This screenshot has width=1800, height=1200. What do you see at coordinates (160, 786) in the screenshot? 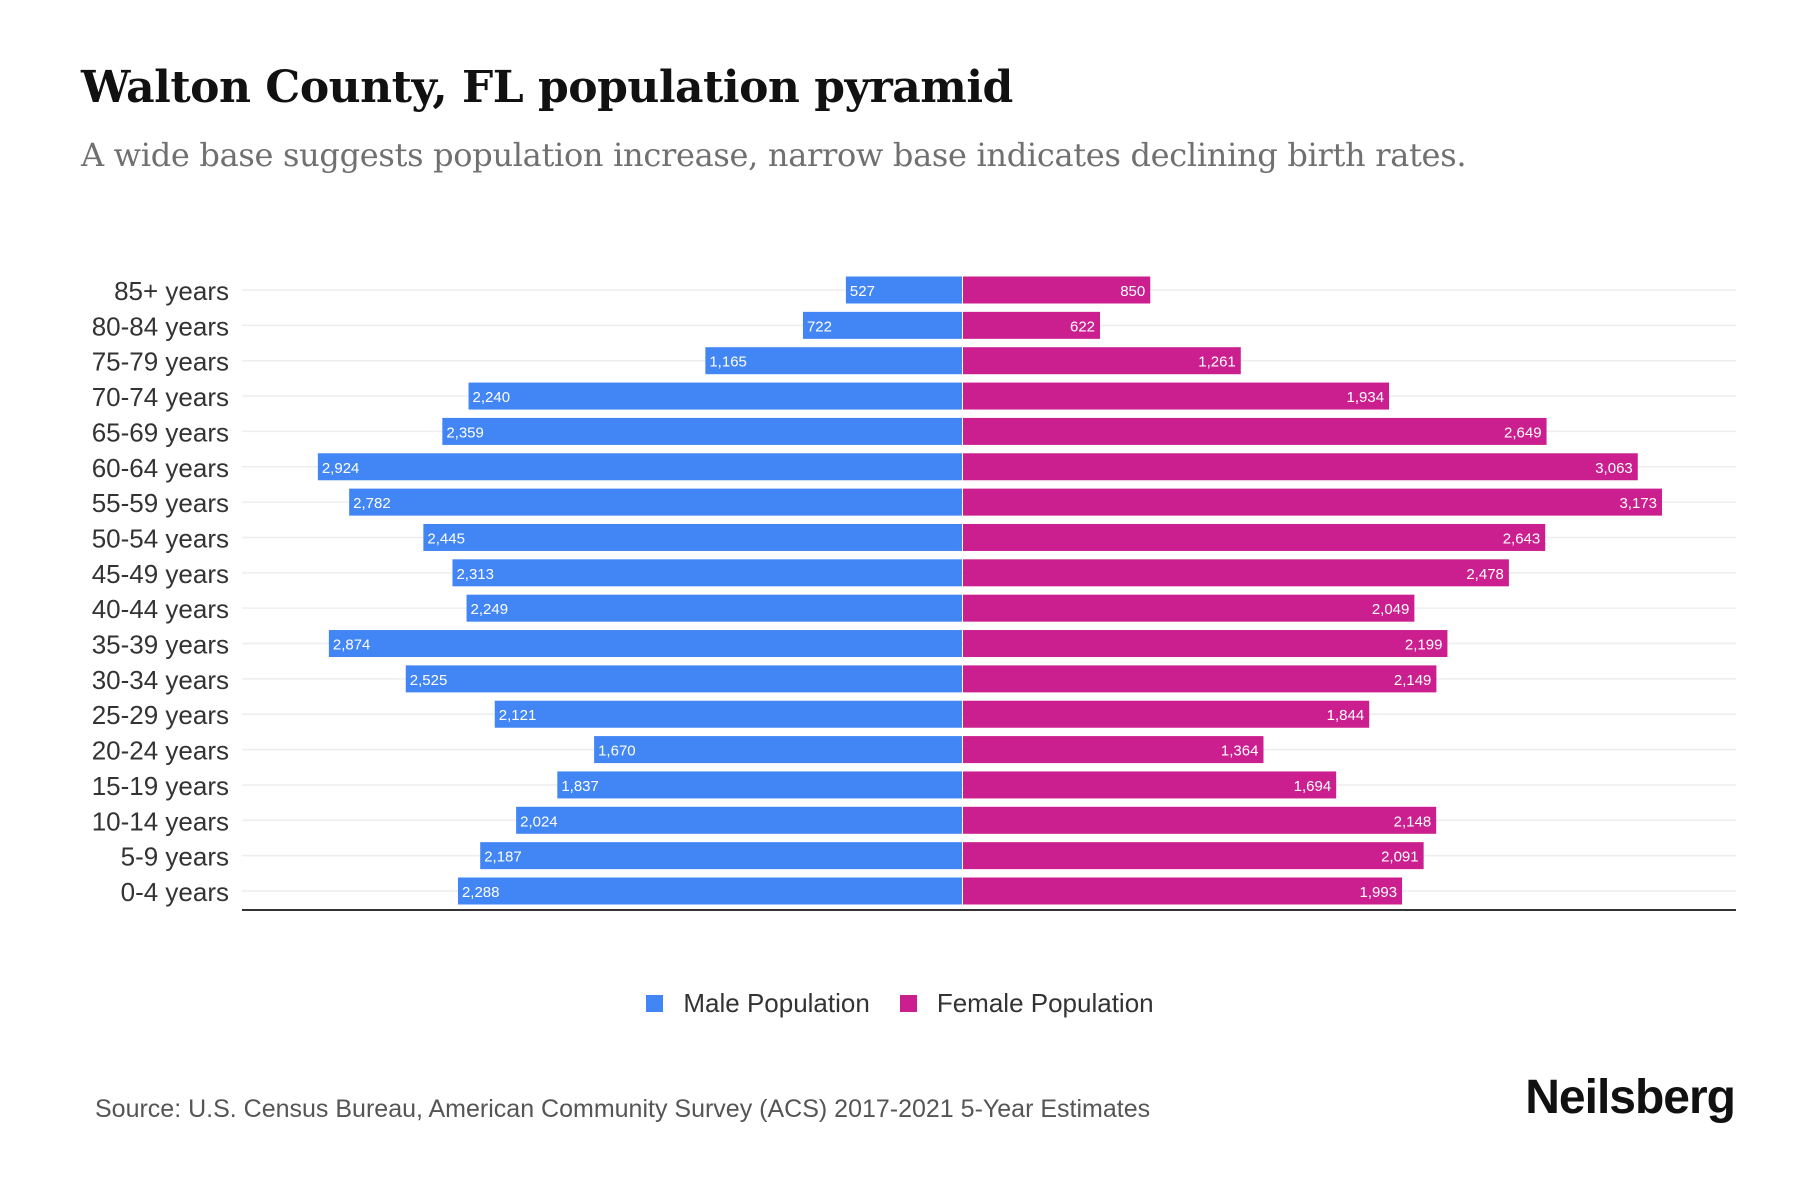
I see `category-label: 15-19 years` at bounding box center [160, 786].